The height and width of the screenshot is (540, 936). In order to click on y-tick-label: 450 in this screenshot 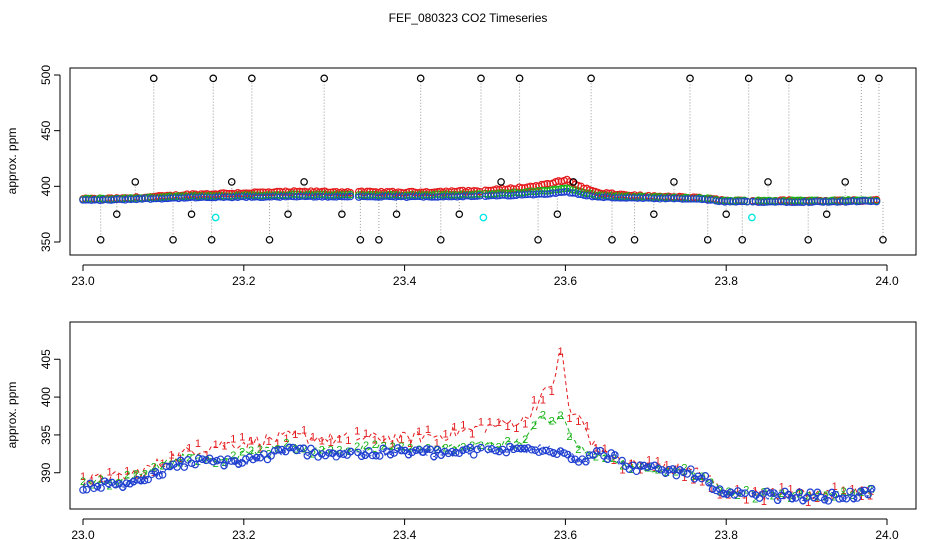, I will do `click(46, 130)`.